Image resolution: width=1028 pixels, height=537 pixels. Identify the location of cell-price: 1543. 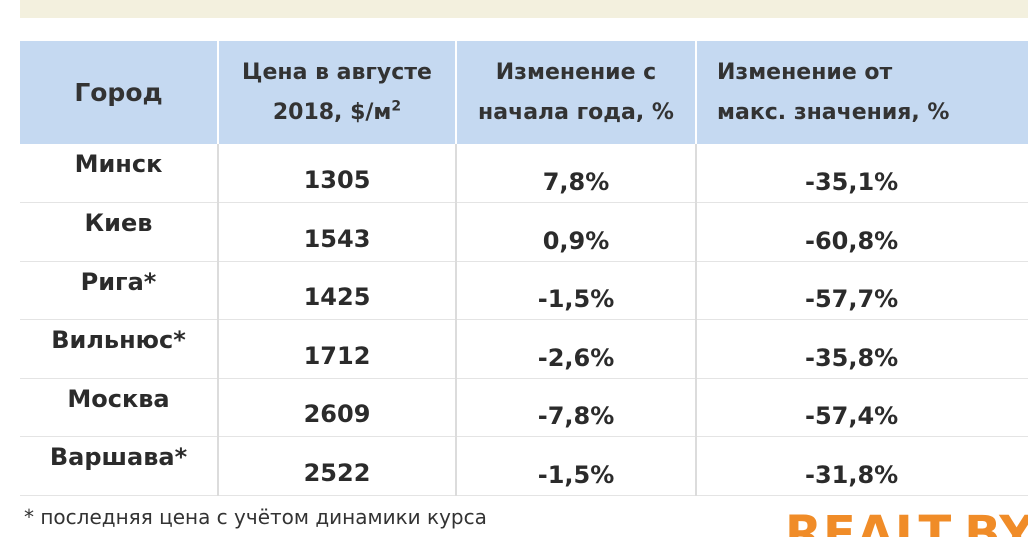
(337, 232).